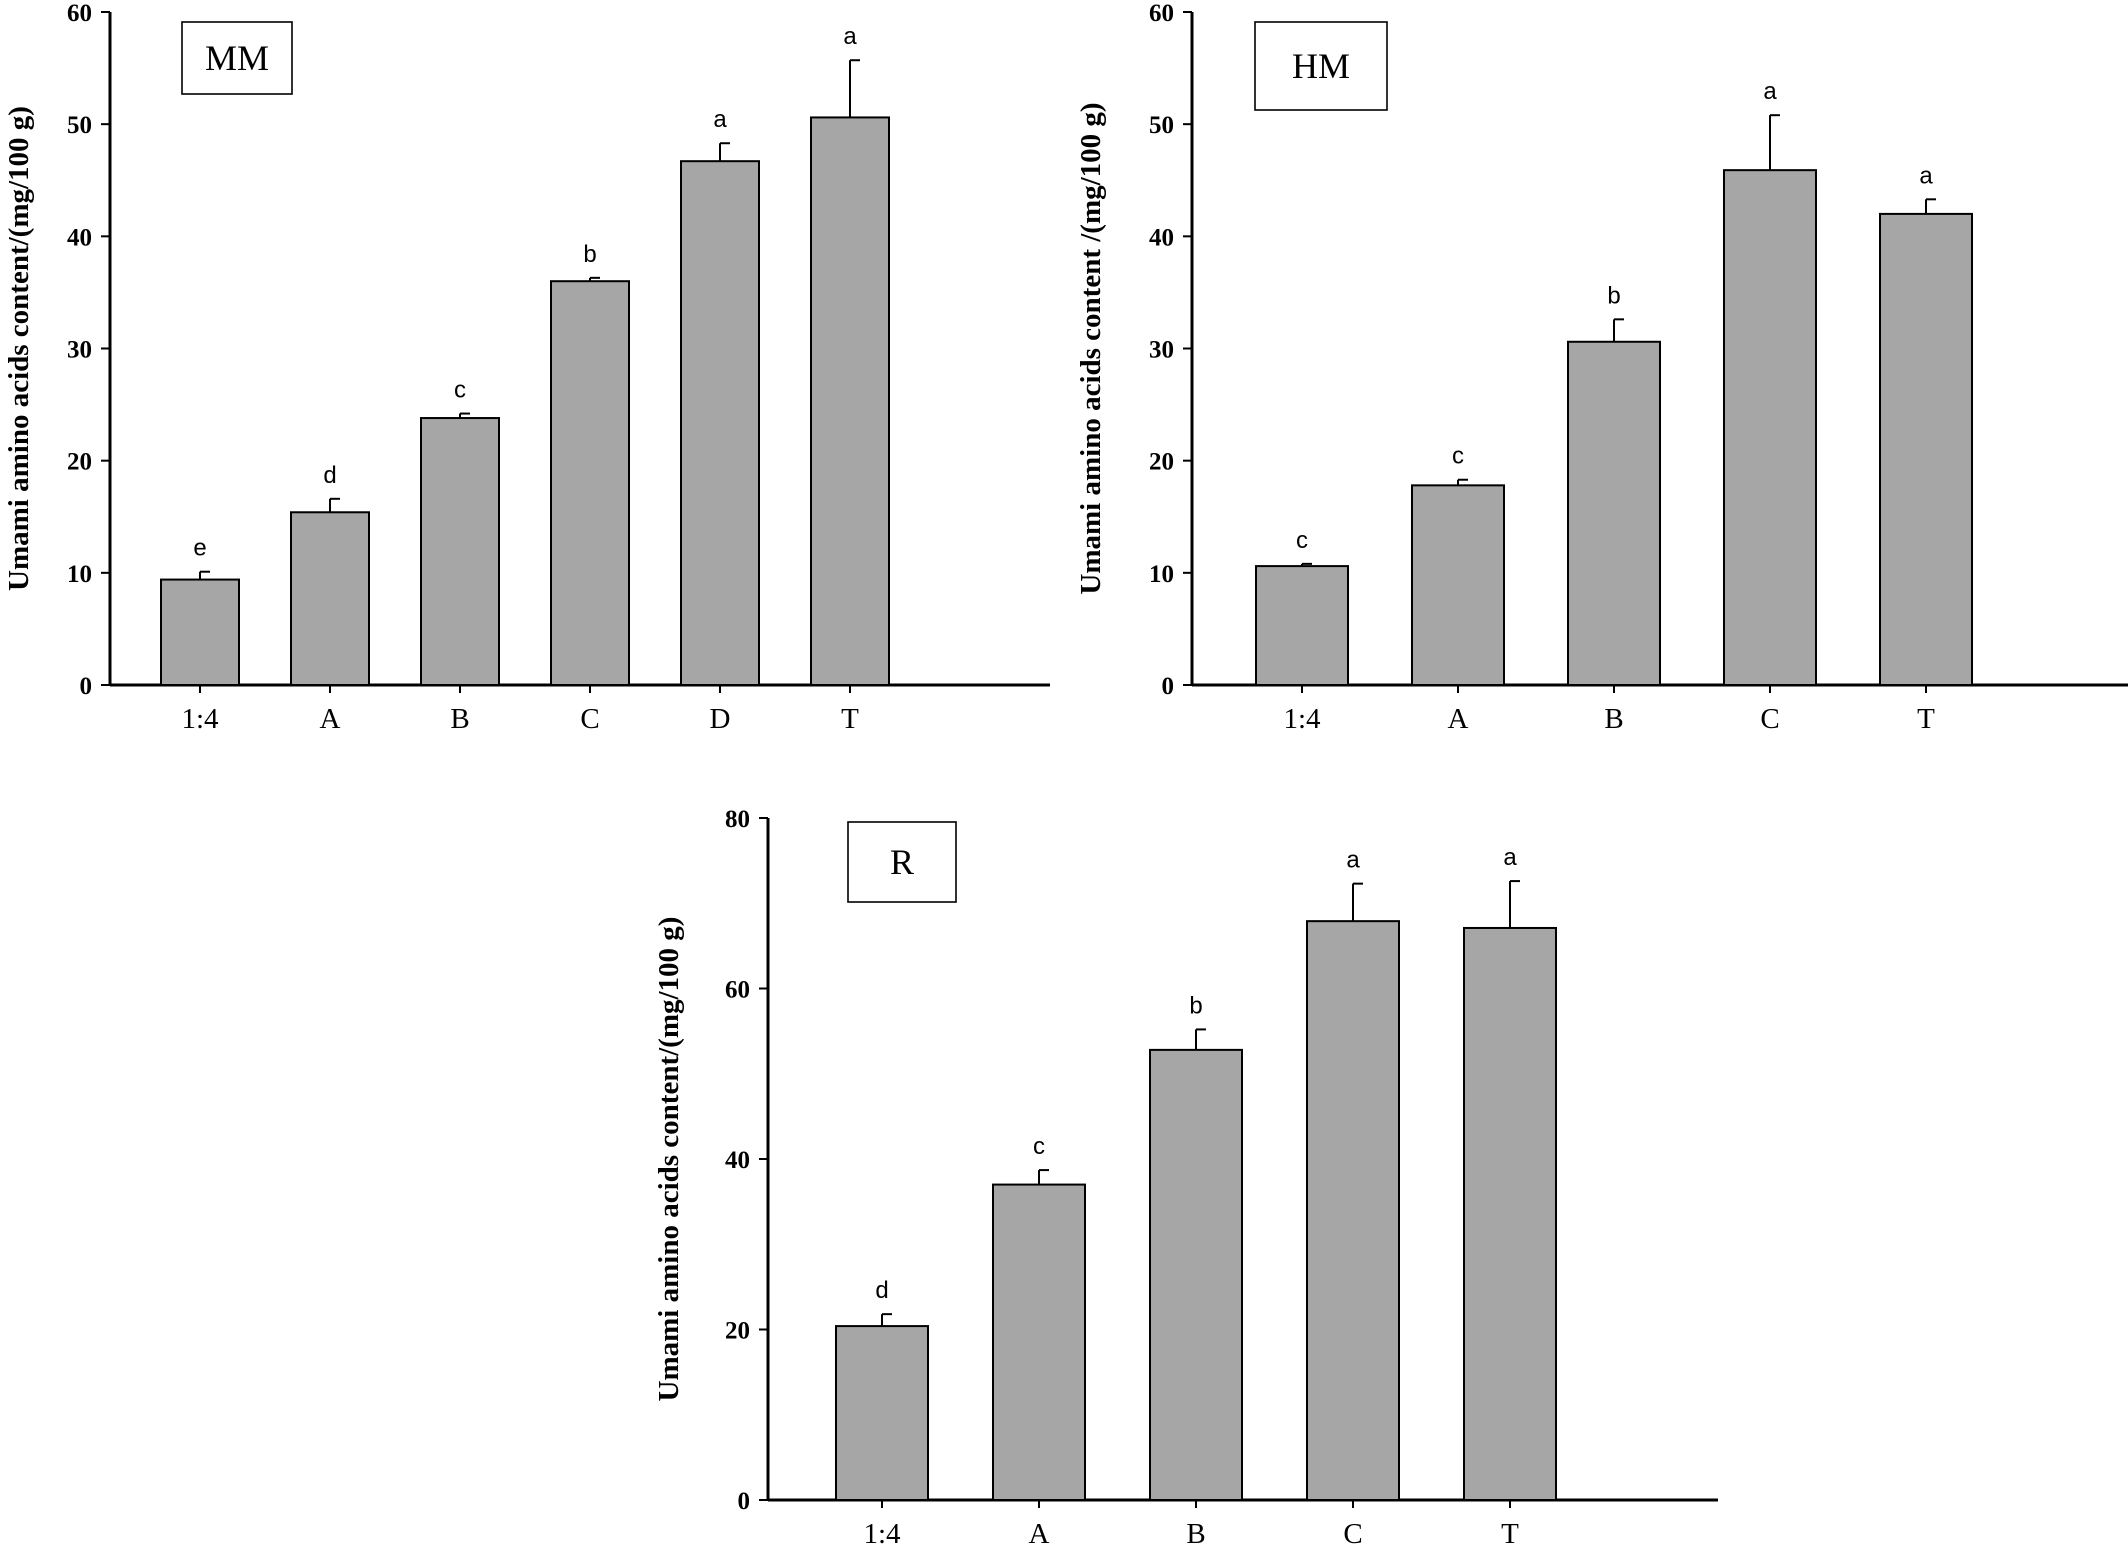 The image size is (2128, 1550). I want to click on panel-label: MM, so click(237, 58).